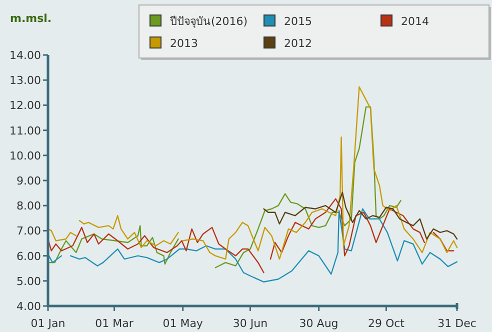 This screenshot has height=332, width=492. I want to click on x-tick-label: 01 Mar, so click(114, 323).